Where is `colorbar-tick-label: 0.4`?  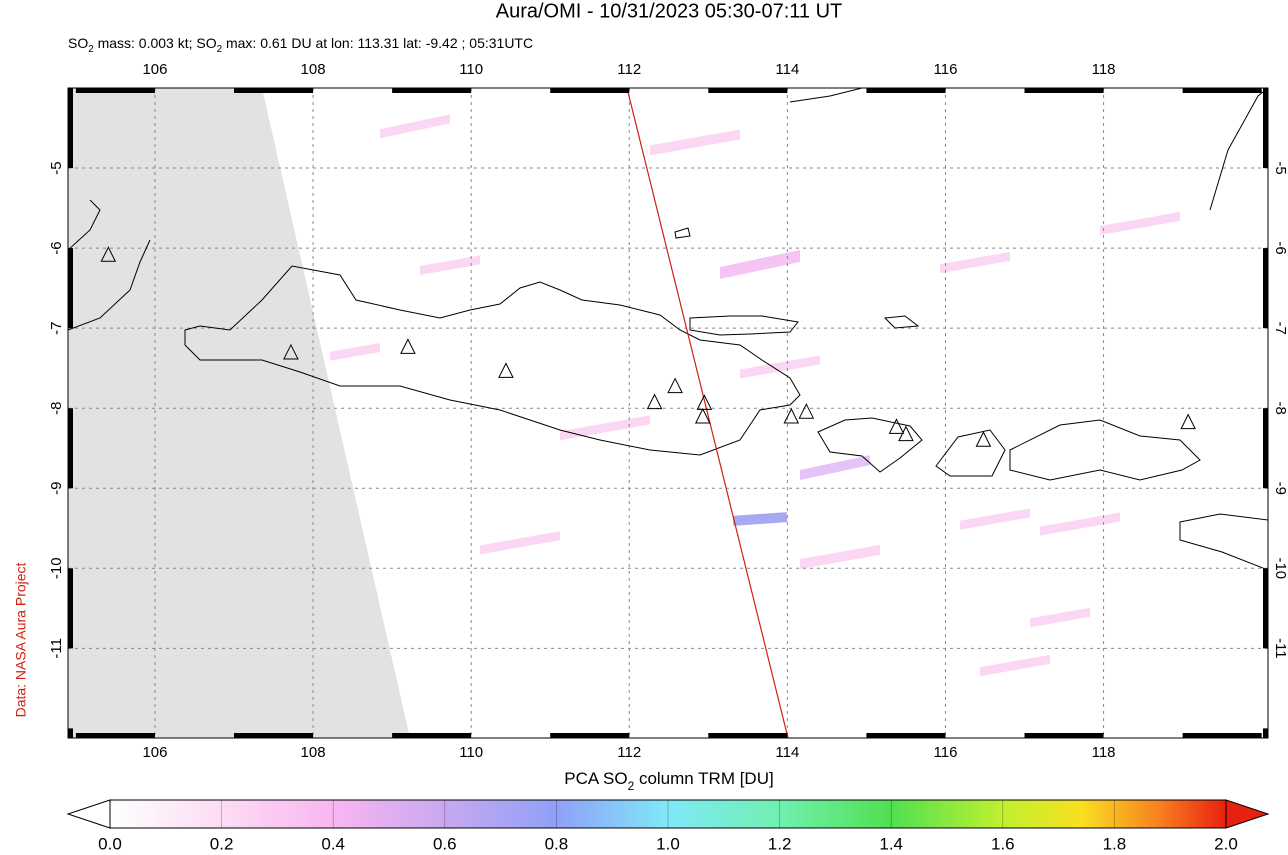
colorbar-tick-label: 0.4 is located at coordinates (333, 843).